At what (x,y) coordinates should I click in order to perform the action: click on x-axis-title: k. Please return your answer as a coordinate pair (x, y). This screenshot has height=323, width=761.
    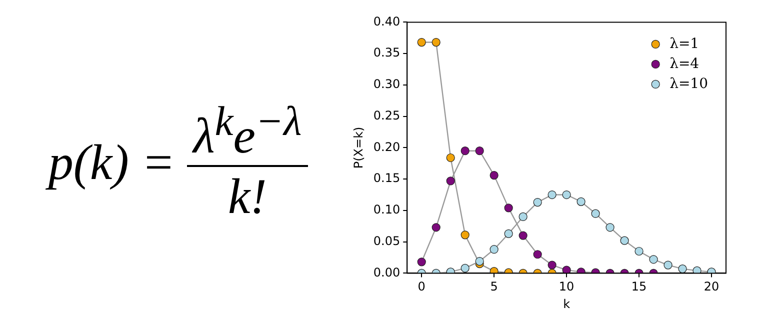
    Looking at the image, I should click on (566, 303).